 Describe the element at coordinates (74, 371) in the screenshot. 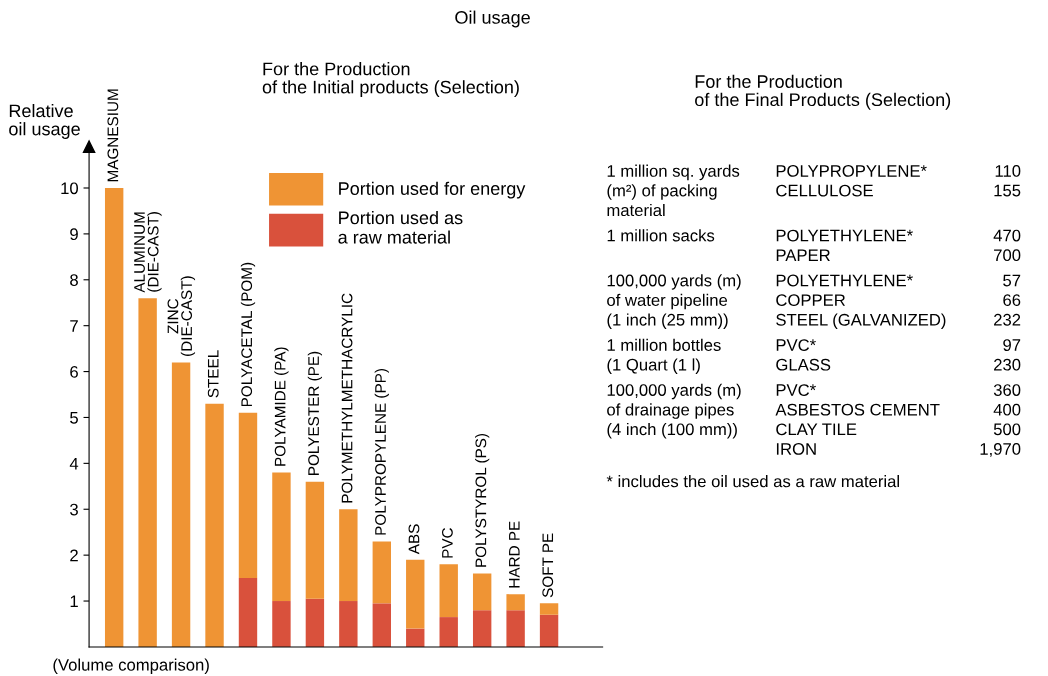

I see `y-tick-label: 6` at that location.